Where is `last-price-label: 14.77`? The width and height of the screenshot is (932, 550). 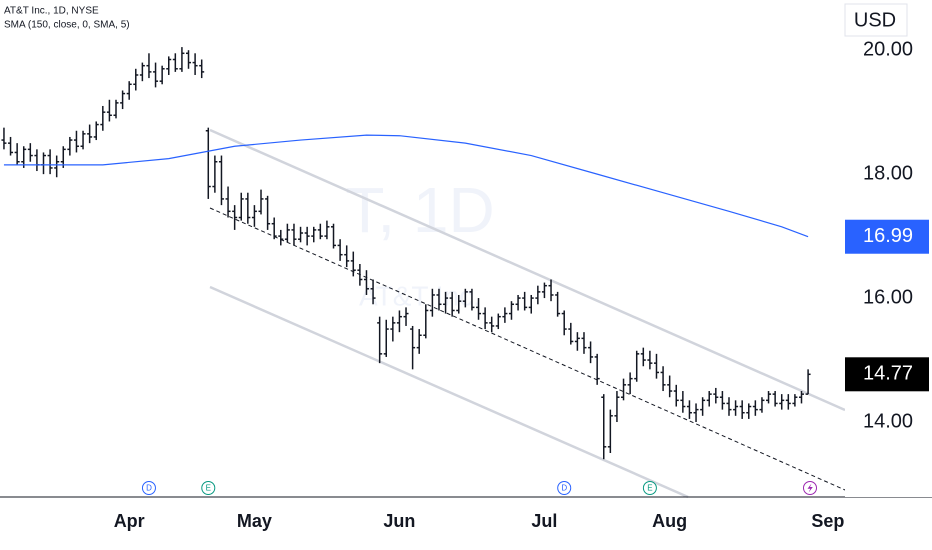
last-price-label: 14.77 is located at coordinates (888, 374).